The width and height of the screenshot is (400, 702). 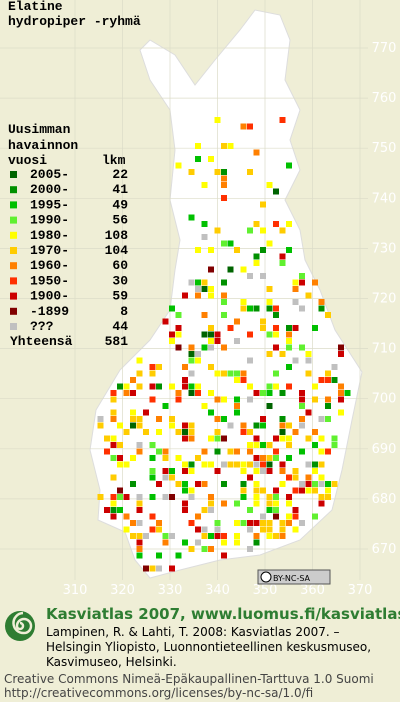 What do you see at coordinates (41, 341) in the screenshot?
I see `legend-total-label: Yhteensä` at bounding box center [41, 341].